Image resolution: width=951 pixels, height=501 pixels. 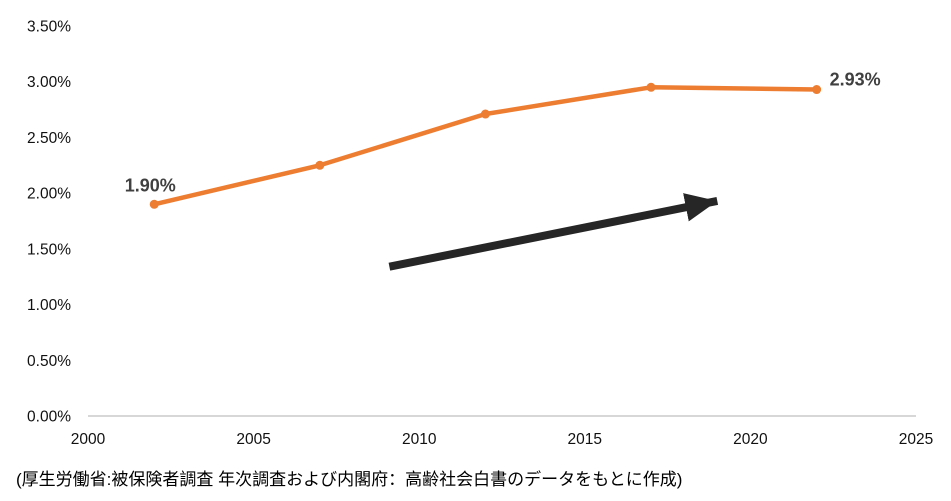 I want to click on y-tick-label: 2.50%, so click(x=49, y=138).